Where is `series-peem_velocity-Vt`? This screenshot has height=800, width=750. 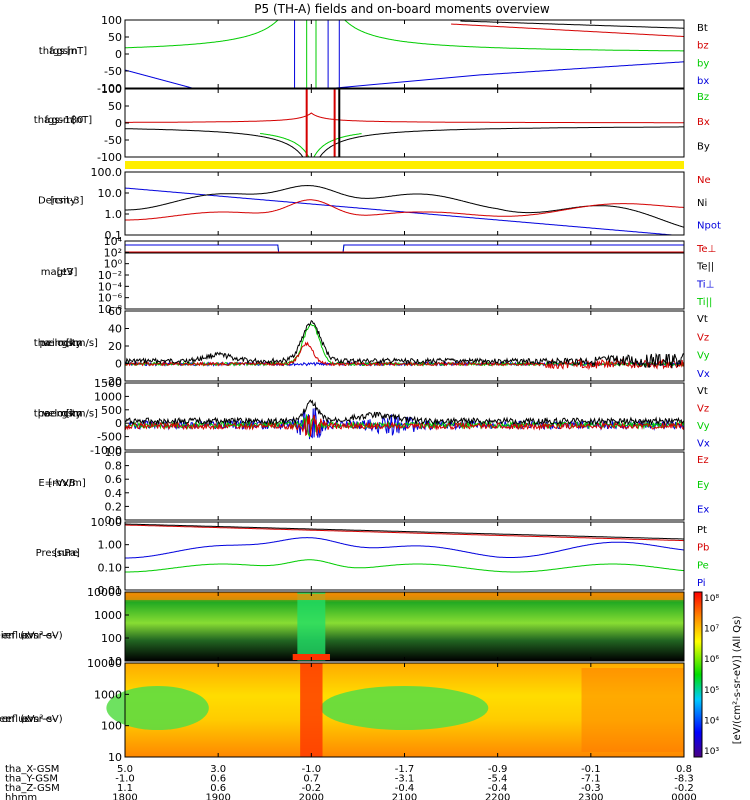
series-peem_velocity-Vt is located at coordinates (404, 412).